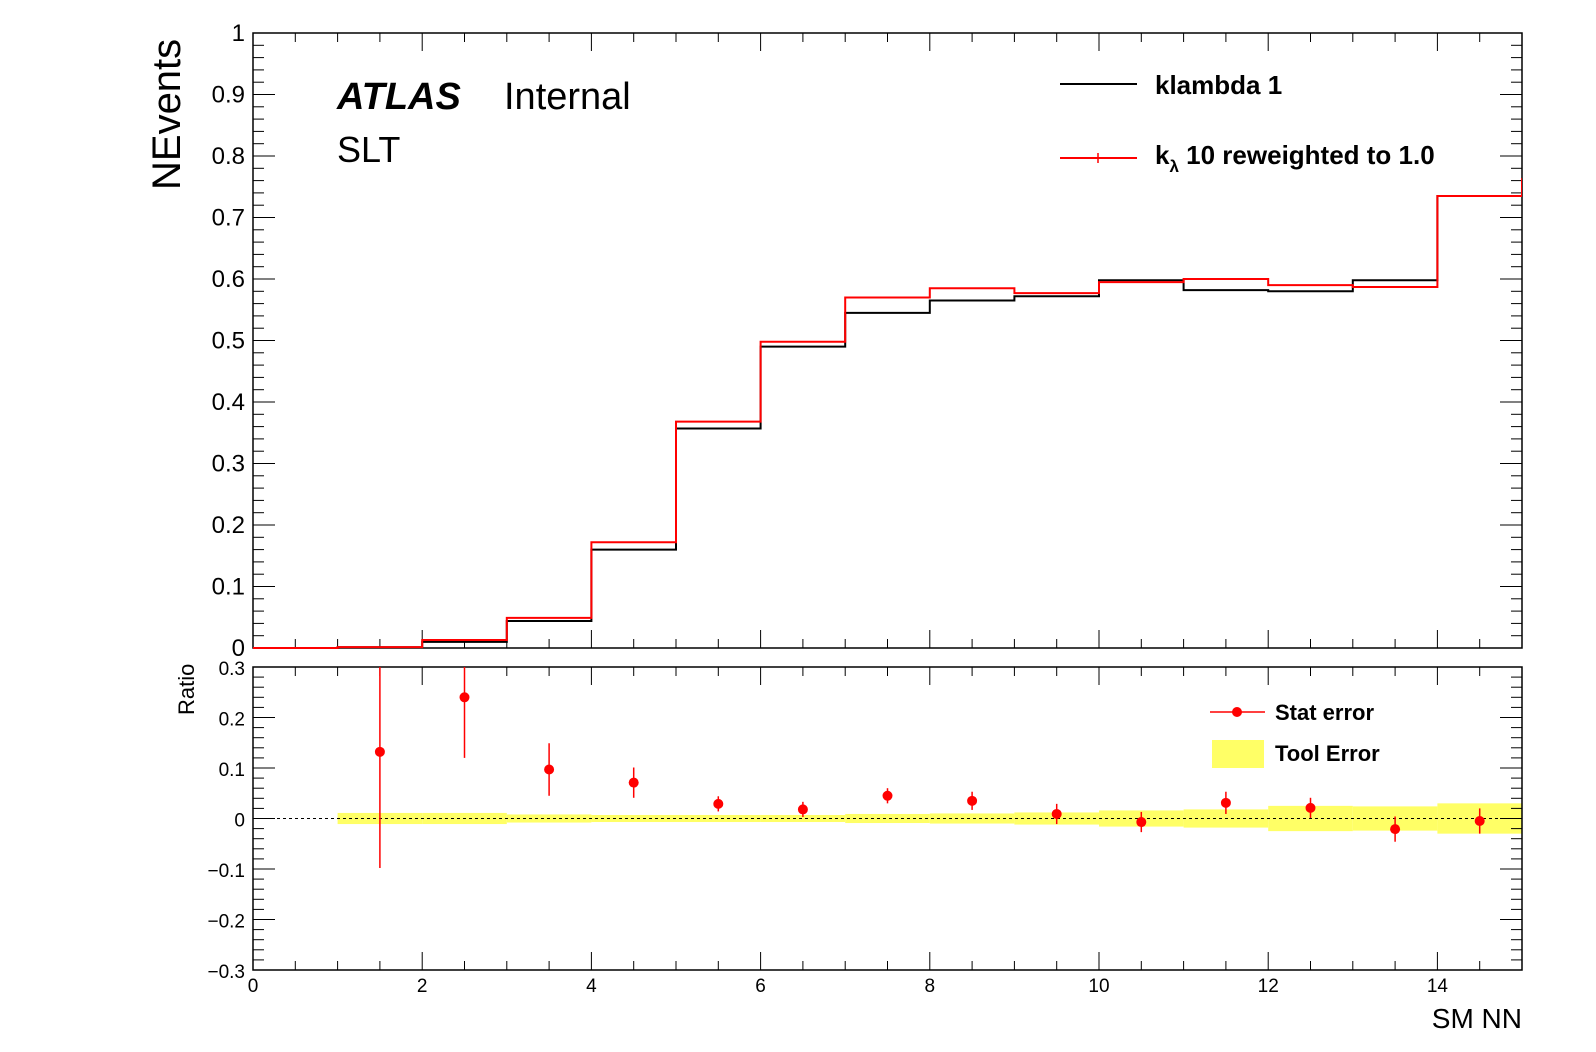  Describe the element at coordinates (368, 149) in the screenshot. I see `channel-label: SLT` at that location.